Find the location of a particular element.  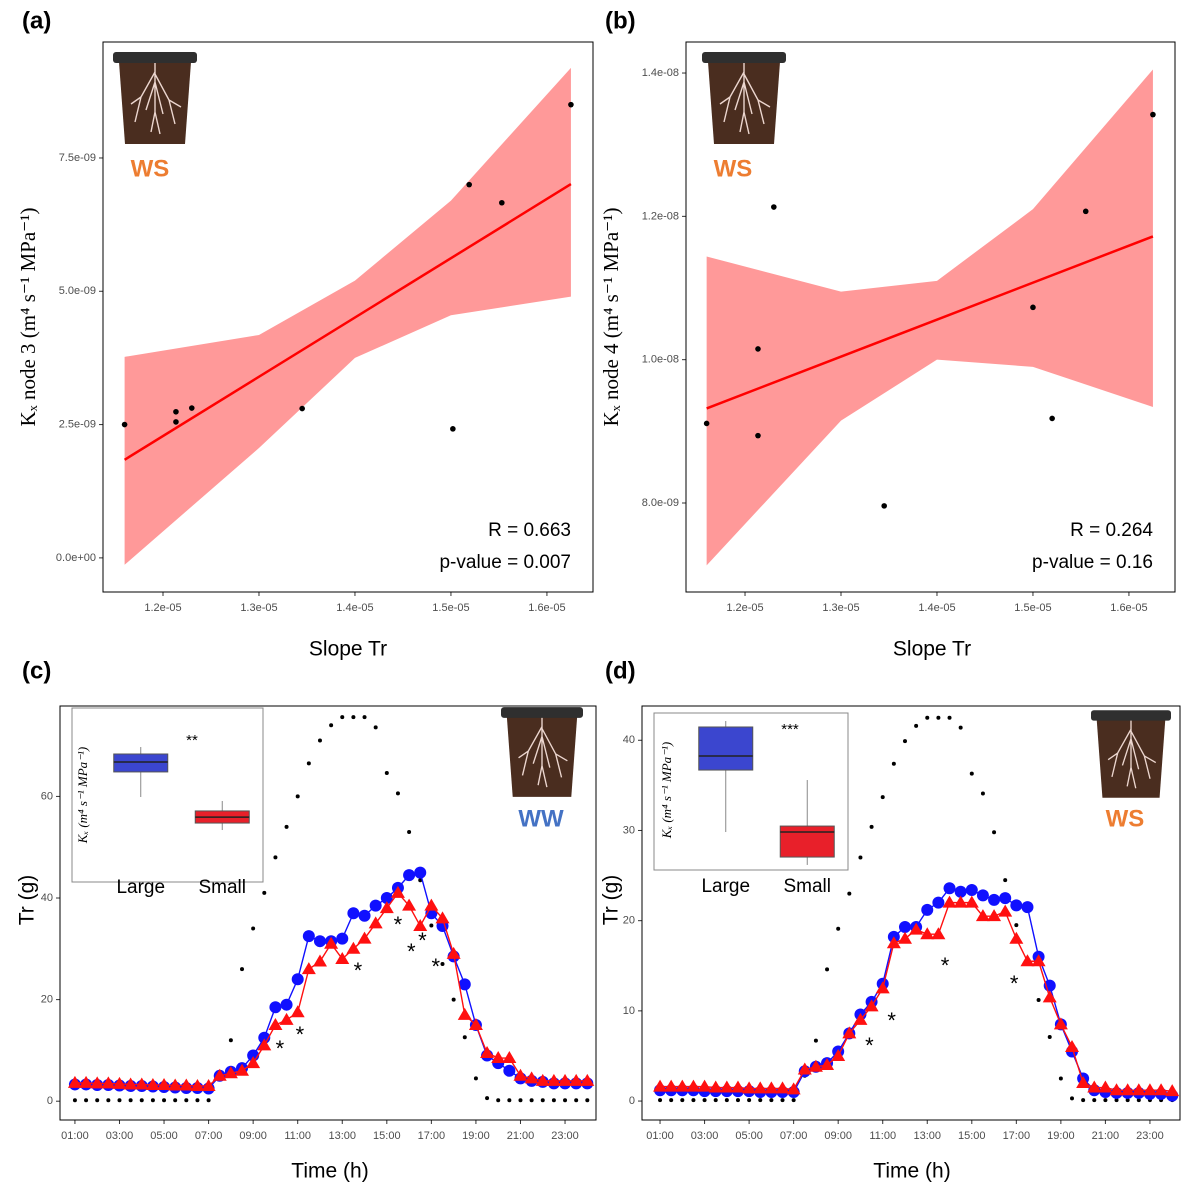

y-tick-label: 20 is located at coordinates (47, 1000).